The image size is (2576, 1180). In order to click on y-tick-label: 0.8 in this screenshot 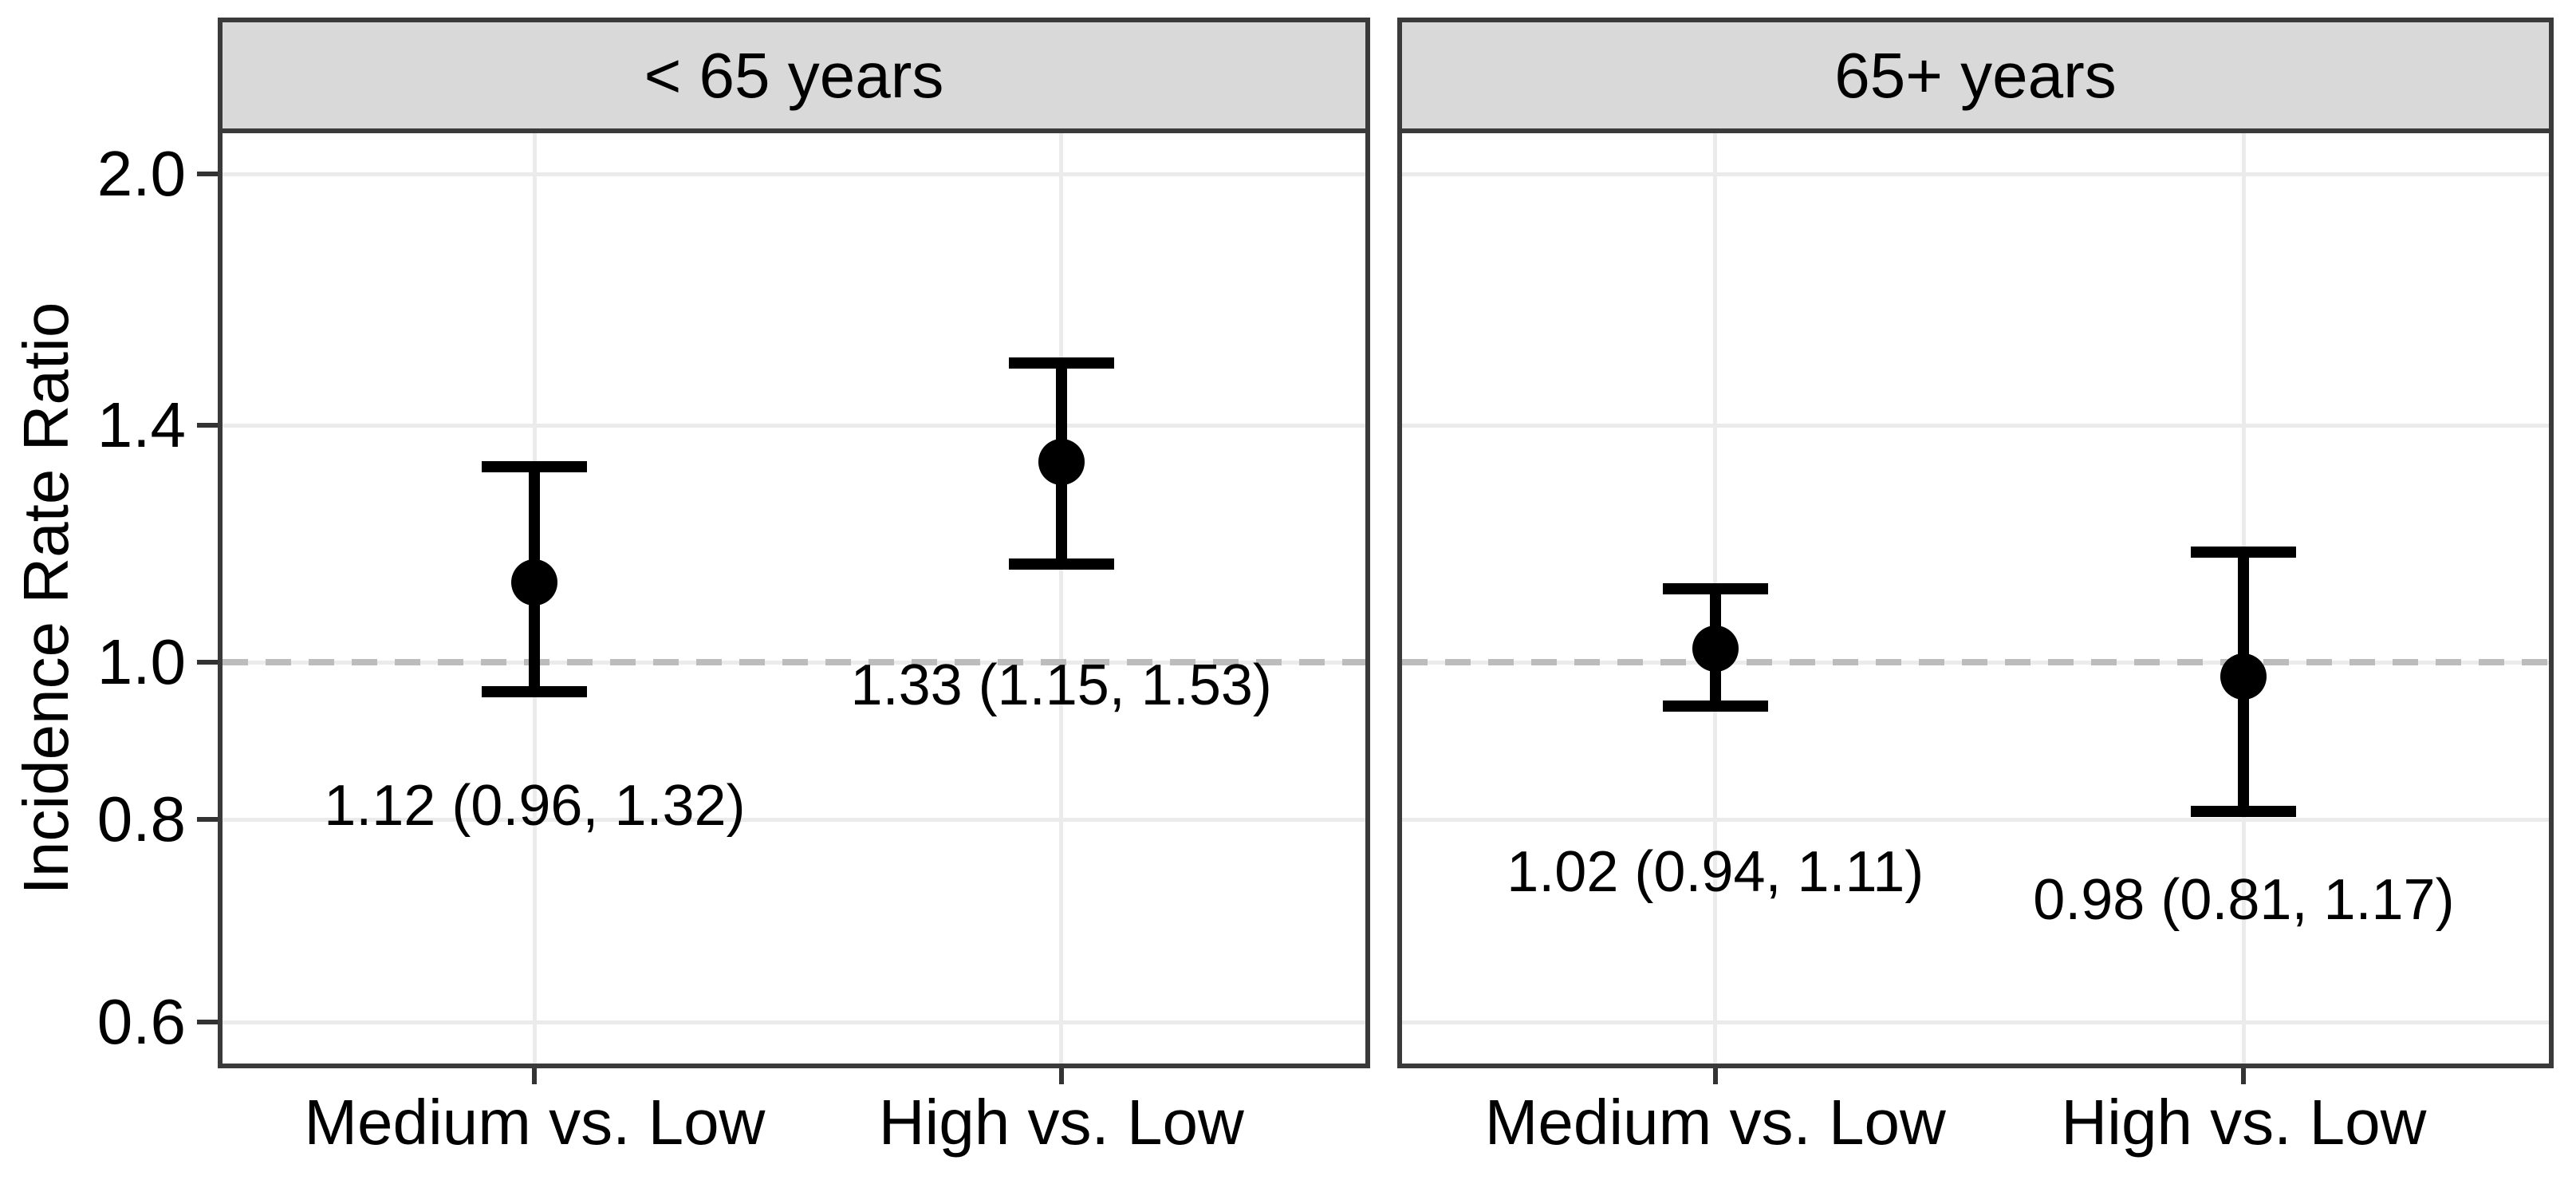, I will do `click(141, 819)`.